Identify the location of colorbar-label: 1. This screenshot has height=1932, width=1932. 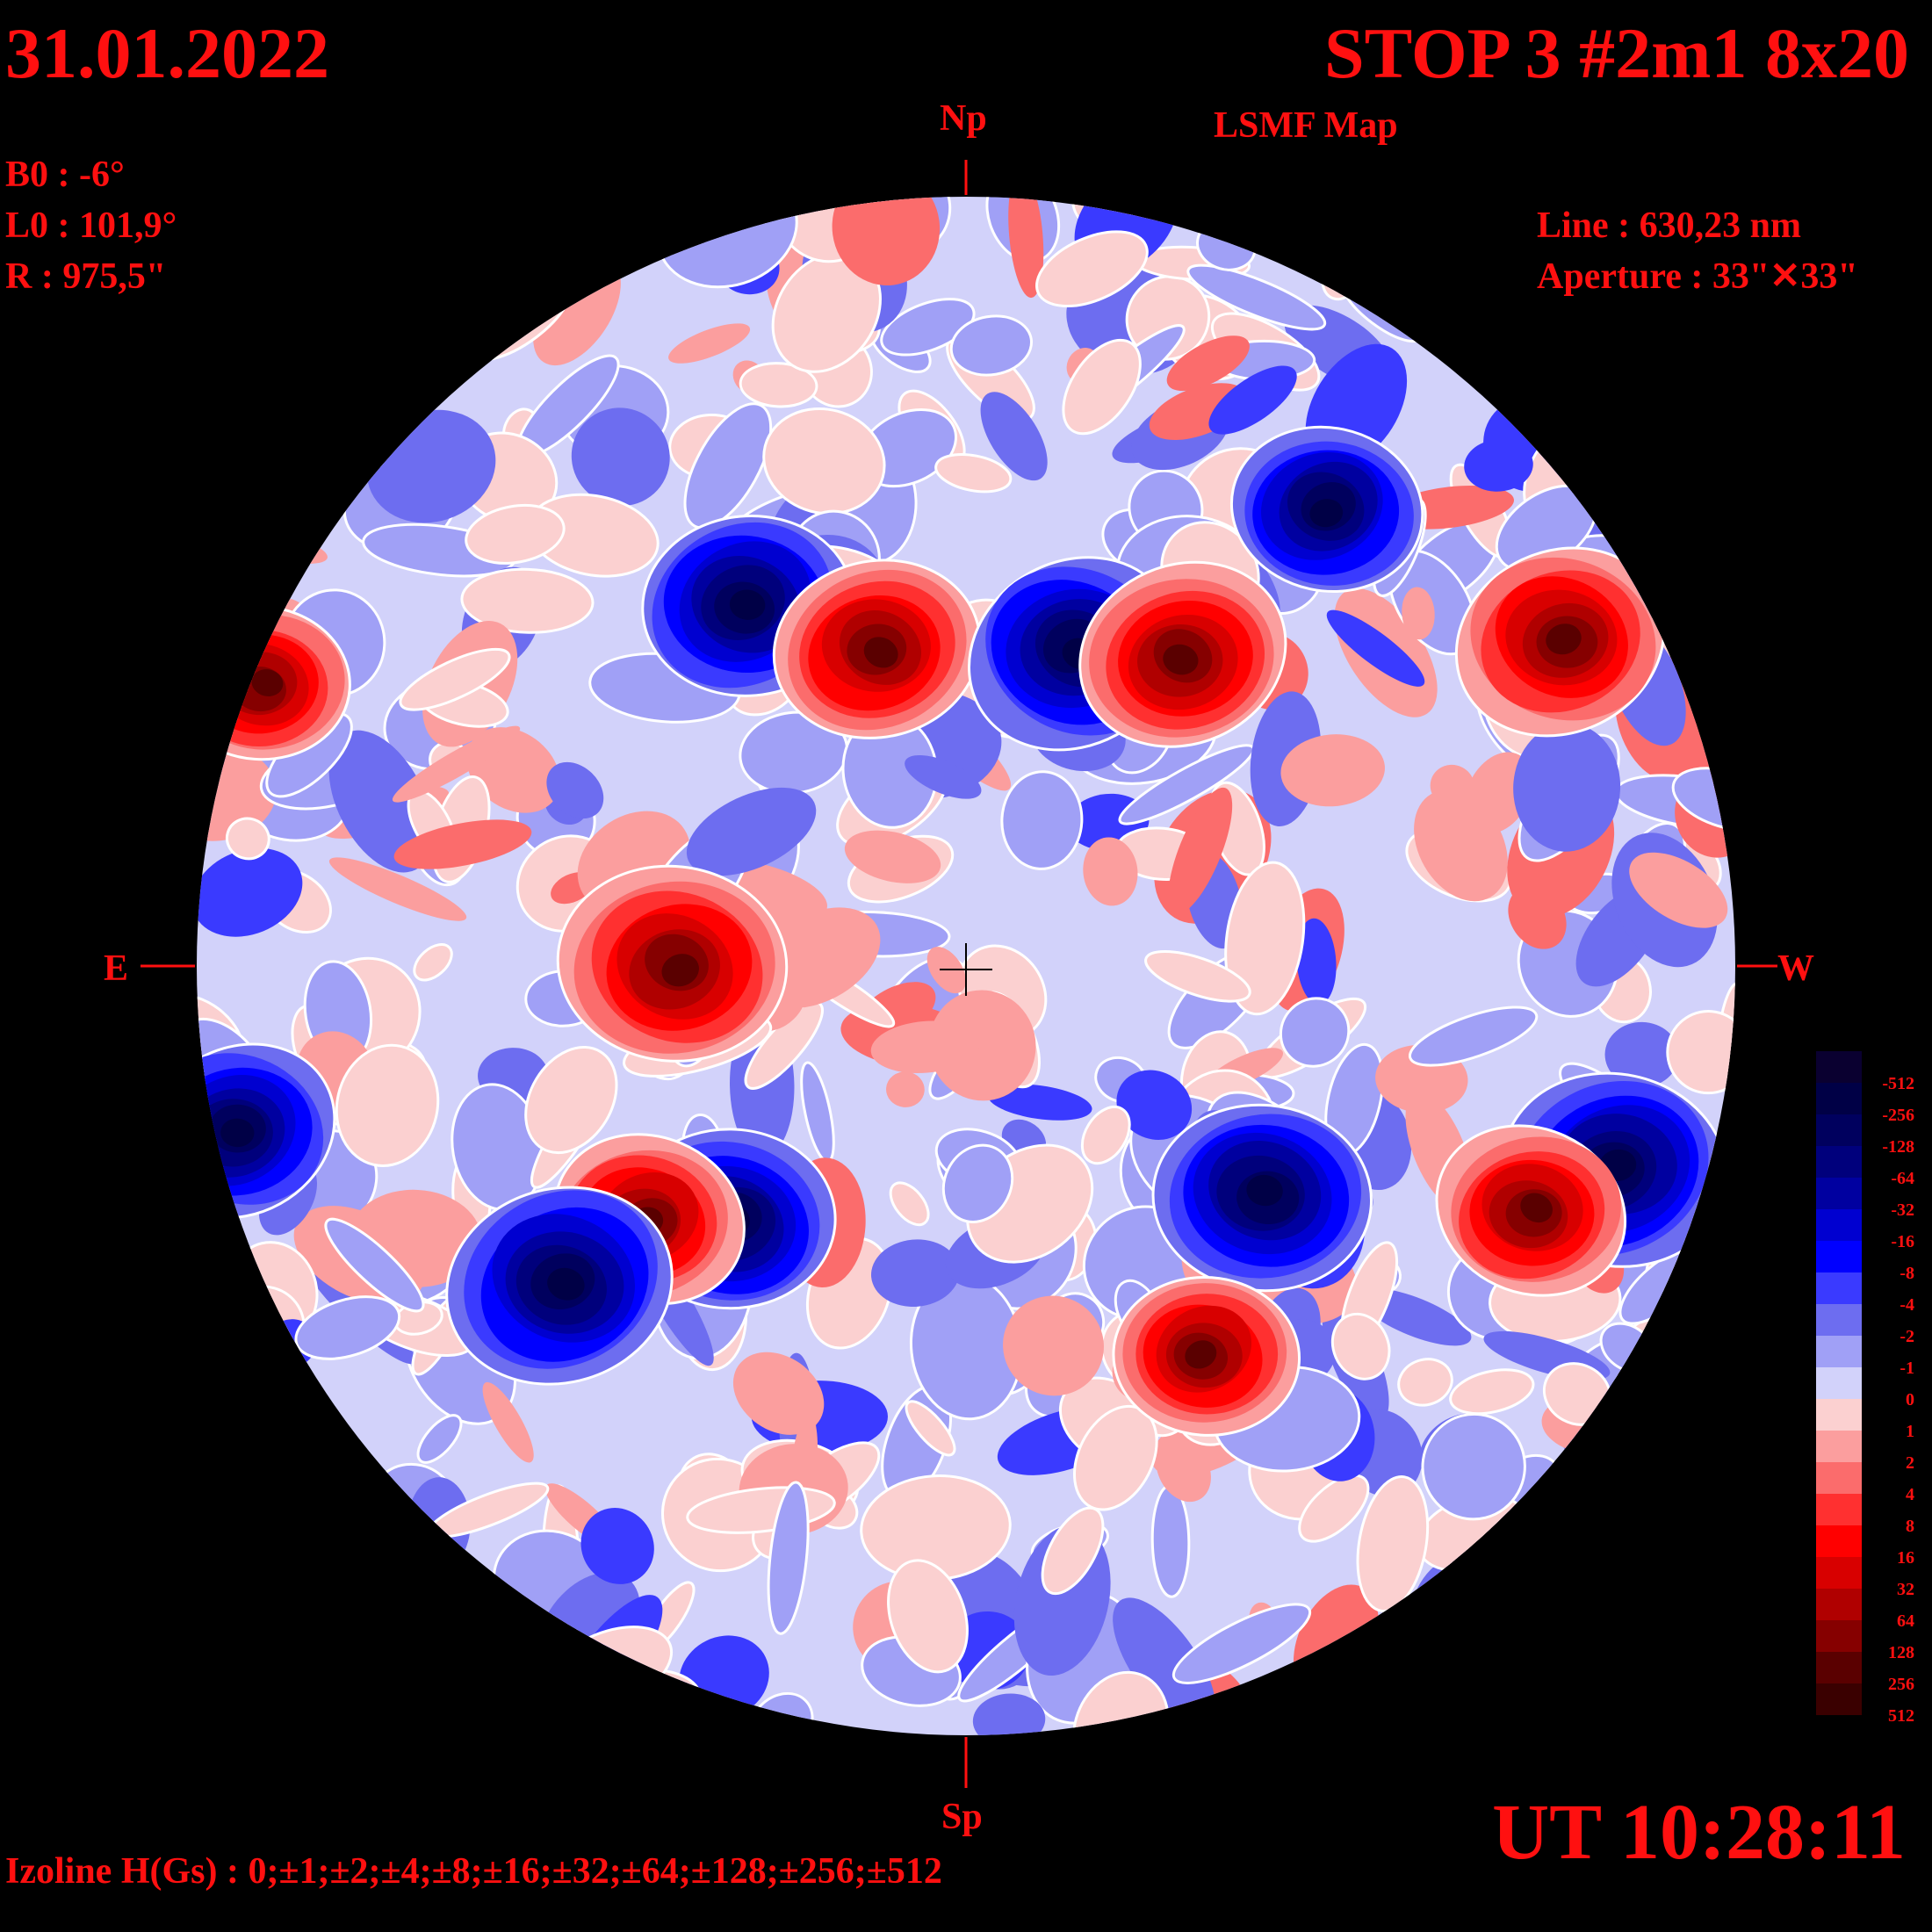
(1910, 1431).